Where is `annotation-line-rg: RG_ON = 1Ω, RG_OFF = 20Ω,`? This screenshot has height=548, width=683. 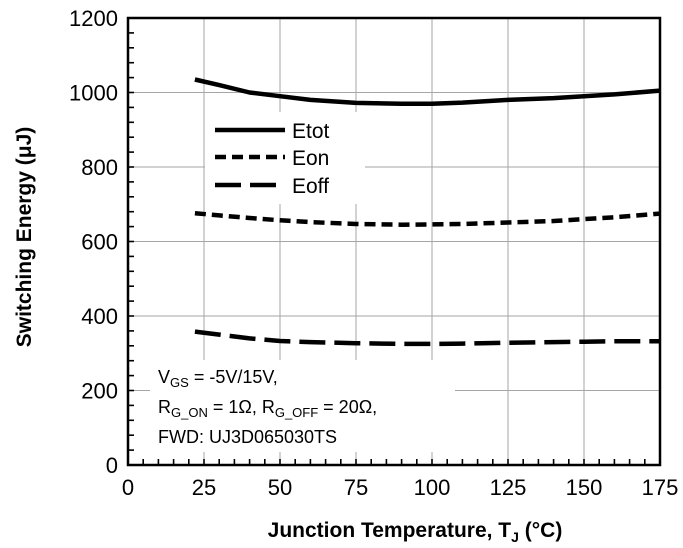 annotation-line-rg: RG_ON = 1Ω, RG_OFF = 20Ω, is located at coordinates (267, 408).